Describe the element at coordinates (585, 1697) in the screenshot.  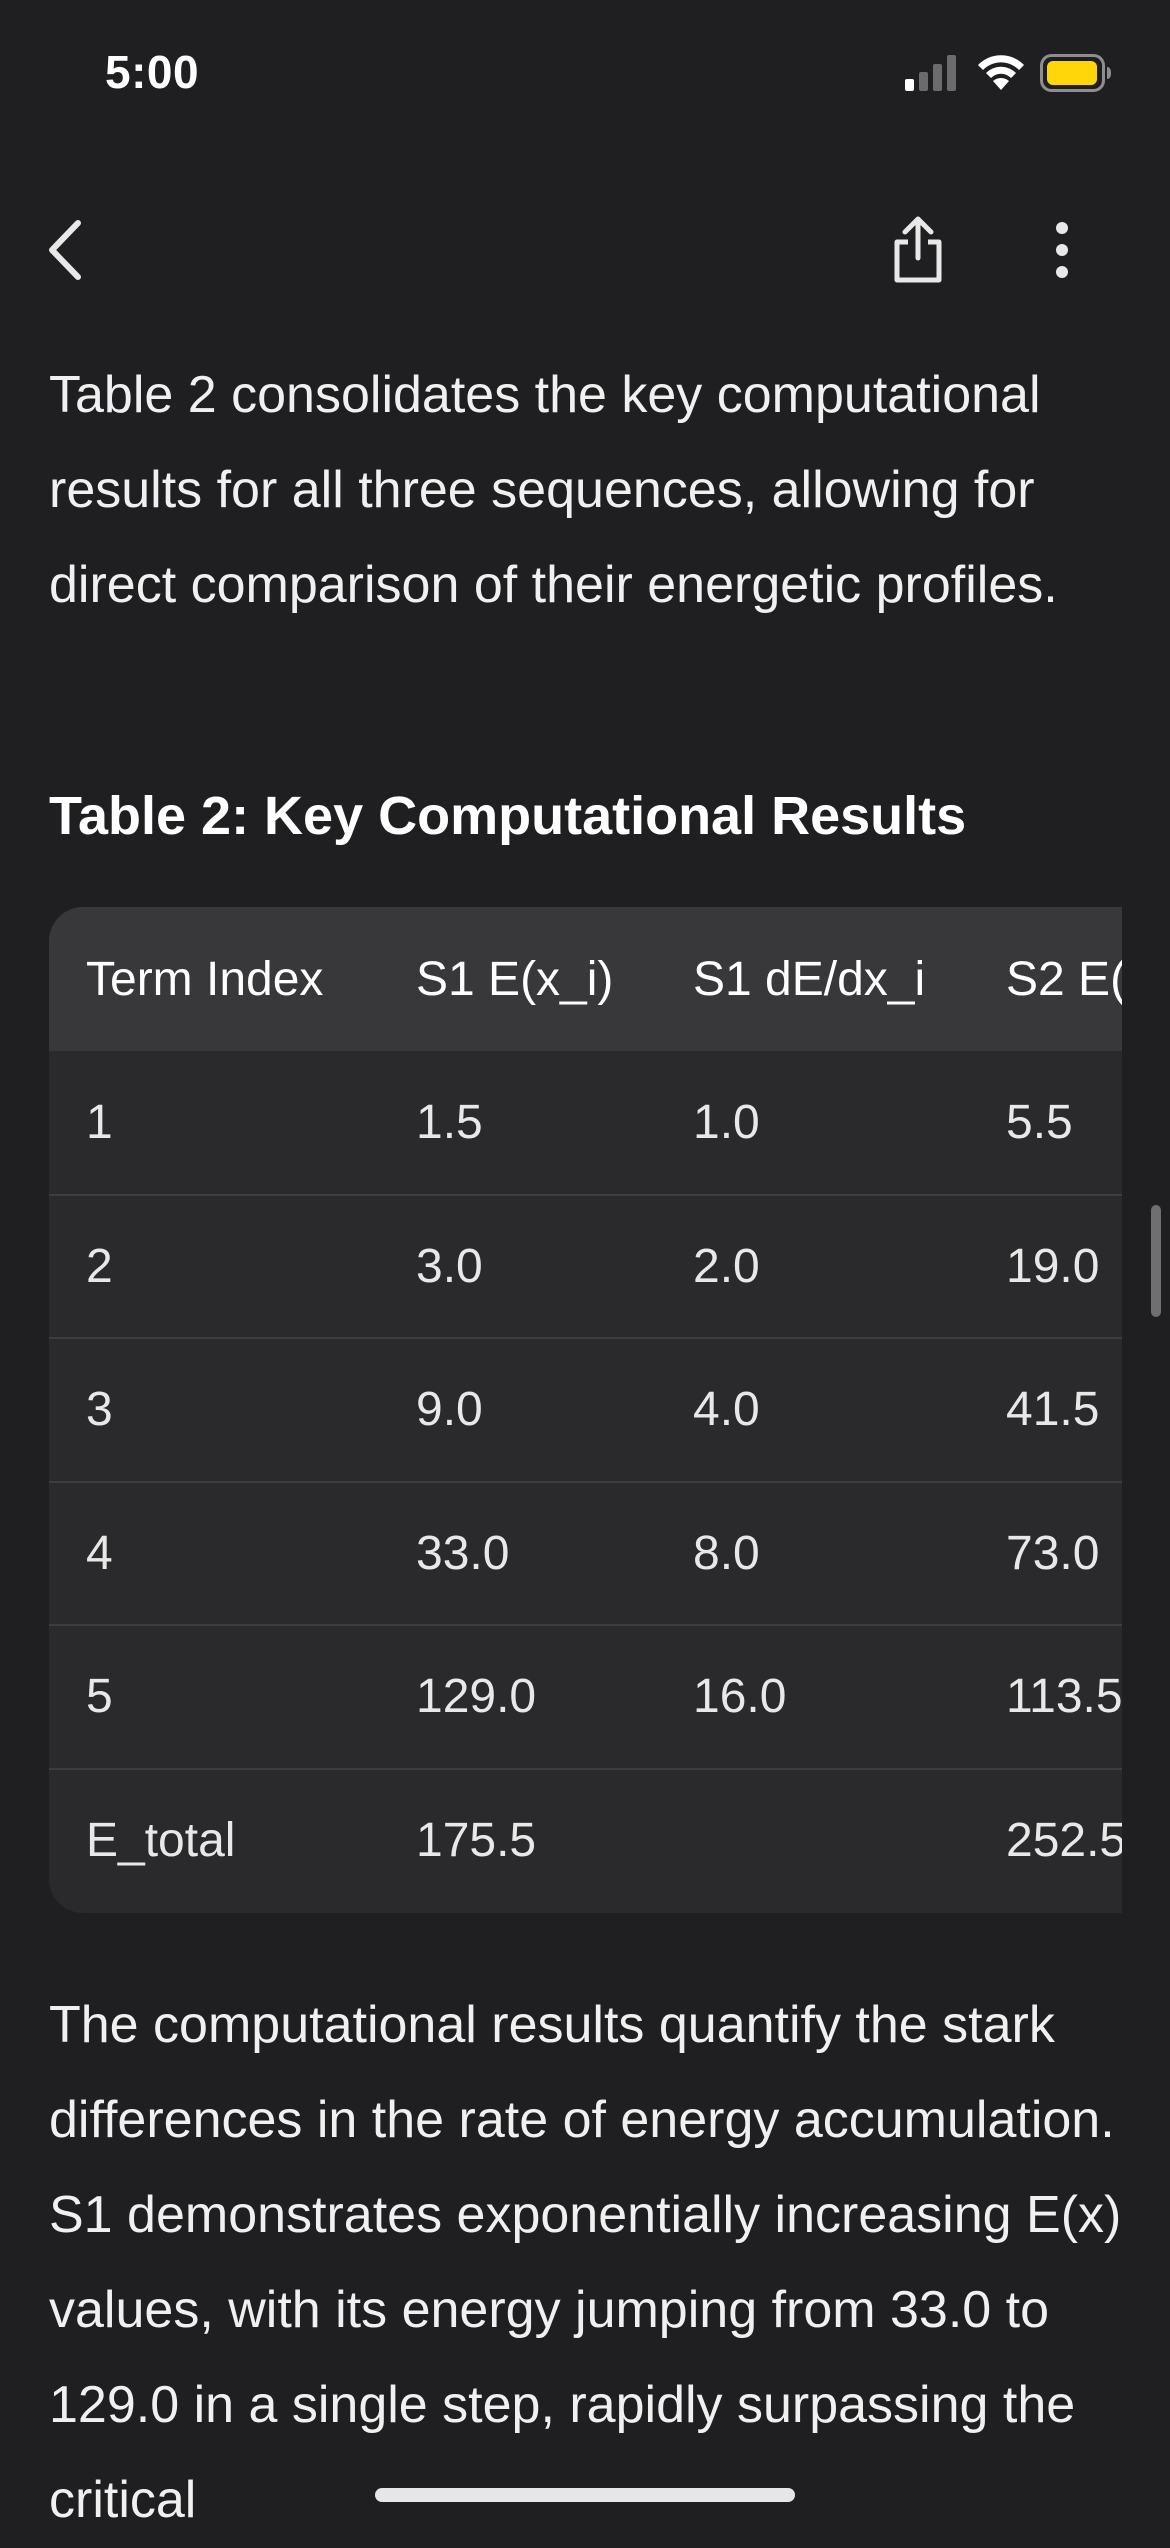
I see `table-row: 5 129.0 16.0 113.5` at that location.